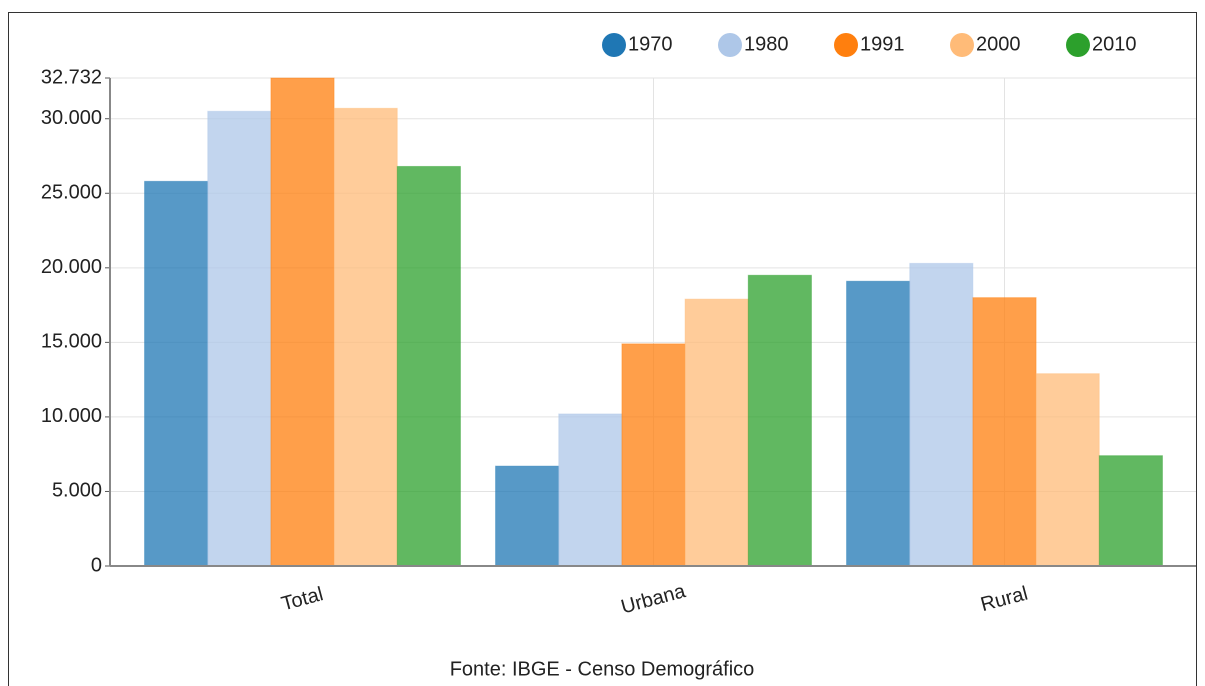 The height and width of the screenshot is (686, 1205). What do you see at coordinates (71, 342) in the screenshot?
I see `y-tick-label: 15.000` at bounding box center [71, 342].